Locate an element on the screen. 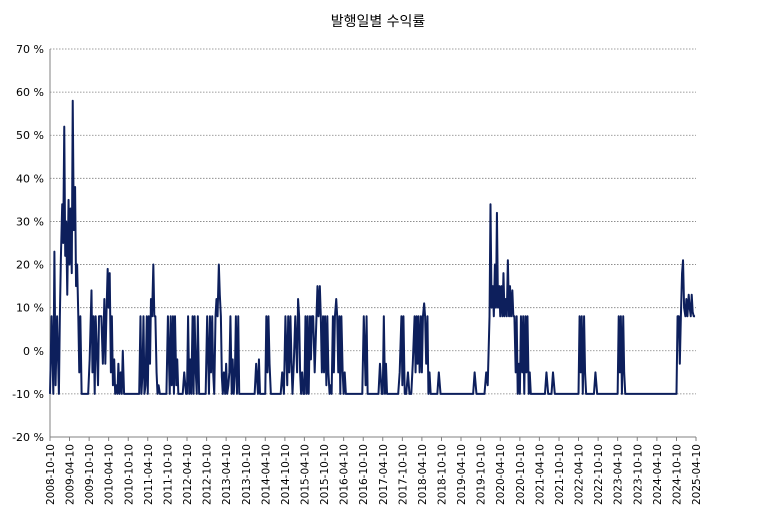 The height and width of the screenshot is (521, 759). y-tick-label: 0 % is located at coordinates (33, 351).